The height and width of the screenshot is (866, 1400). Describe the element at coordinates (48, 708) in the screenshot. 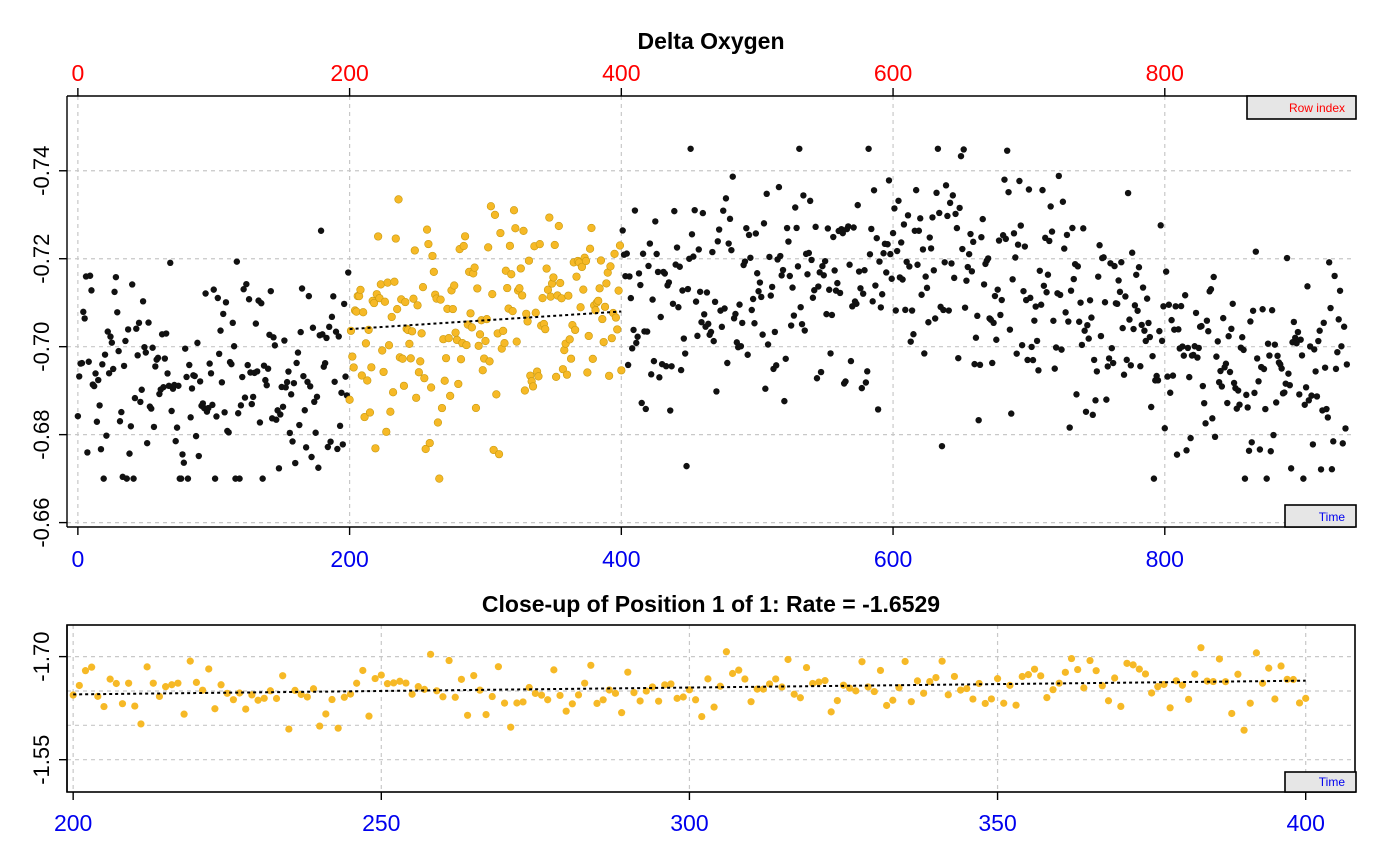

I see `closeup-y-ticks: -1.55 -1.70` at that location.